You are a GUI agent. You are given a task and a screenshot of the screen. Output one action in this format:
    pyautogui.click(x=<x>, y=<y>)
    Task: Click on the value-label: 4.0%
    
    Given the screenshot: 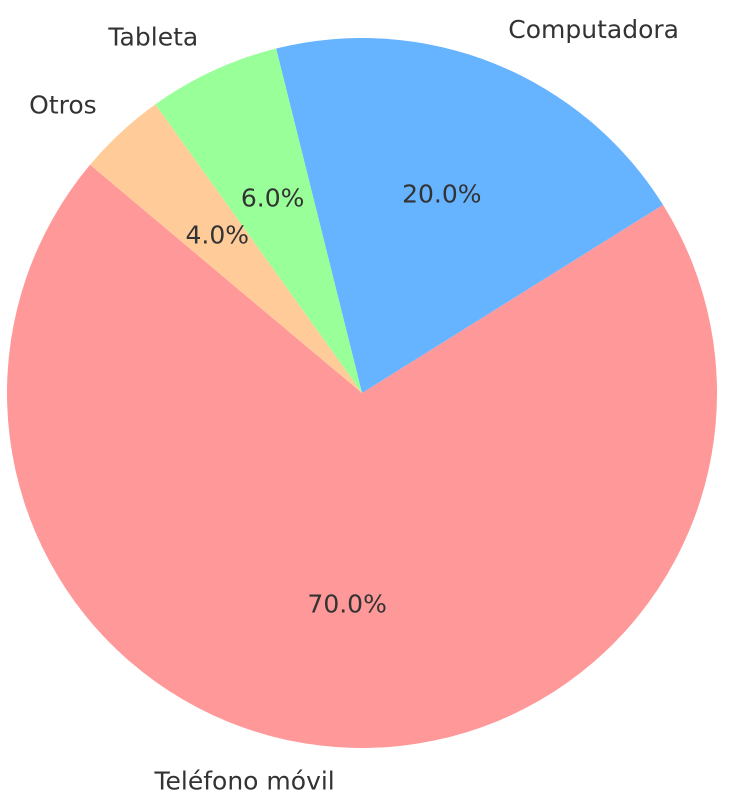 What is the action you would take?
    pyautogui.click(x=218, y=235)
    